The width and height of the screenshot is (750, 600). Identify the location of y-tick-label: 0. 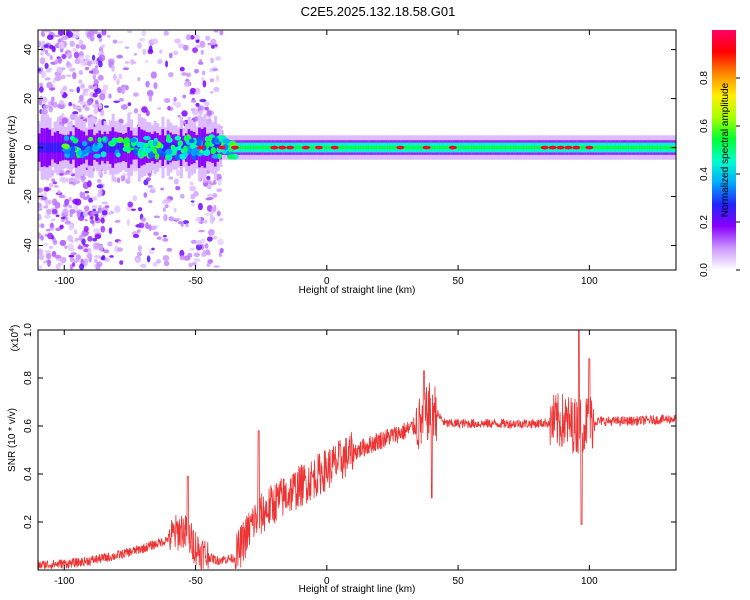
(28, 147).